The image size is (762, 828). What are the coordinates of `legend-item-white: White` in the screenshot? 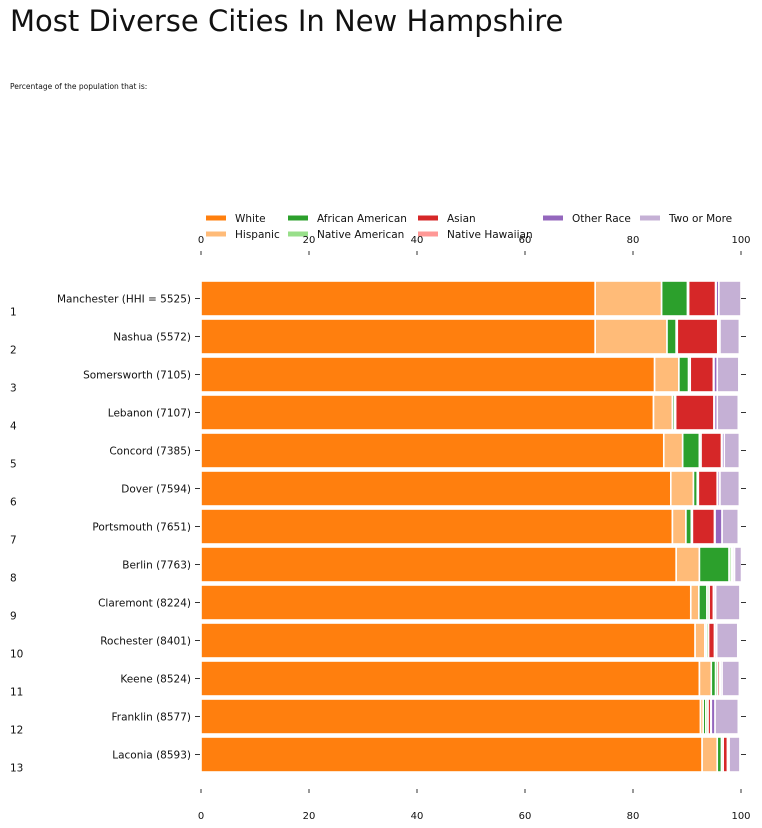 It's located at (236, 219).